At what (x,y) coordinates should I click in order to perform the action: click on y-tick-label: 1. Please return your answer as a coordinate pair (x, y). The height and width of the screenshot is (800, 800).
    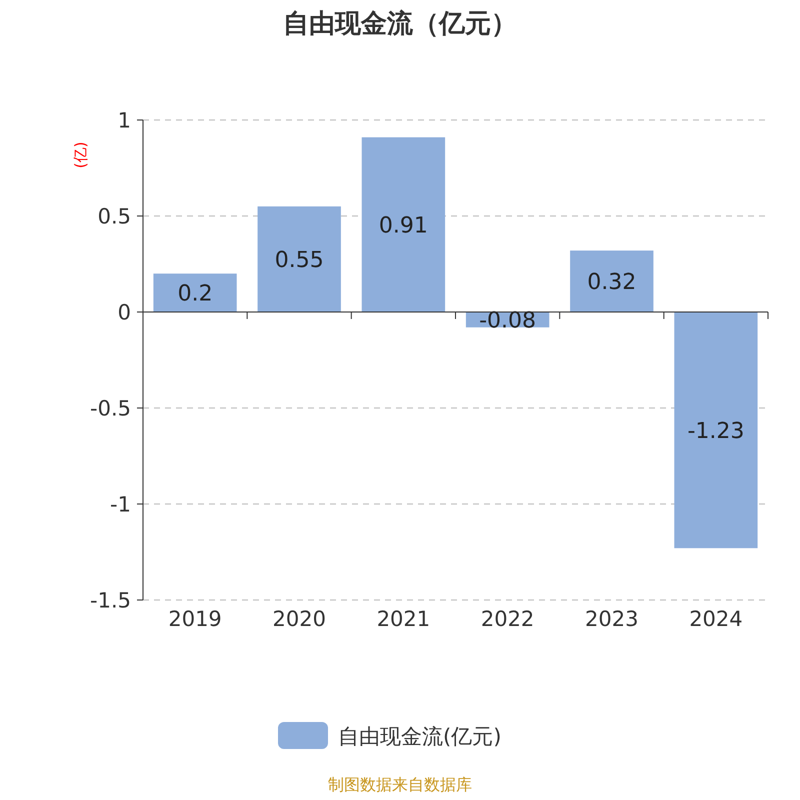
    Looking at the image, I should click on (124, 120).